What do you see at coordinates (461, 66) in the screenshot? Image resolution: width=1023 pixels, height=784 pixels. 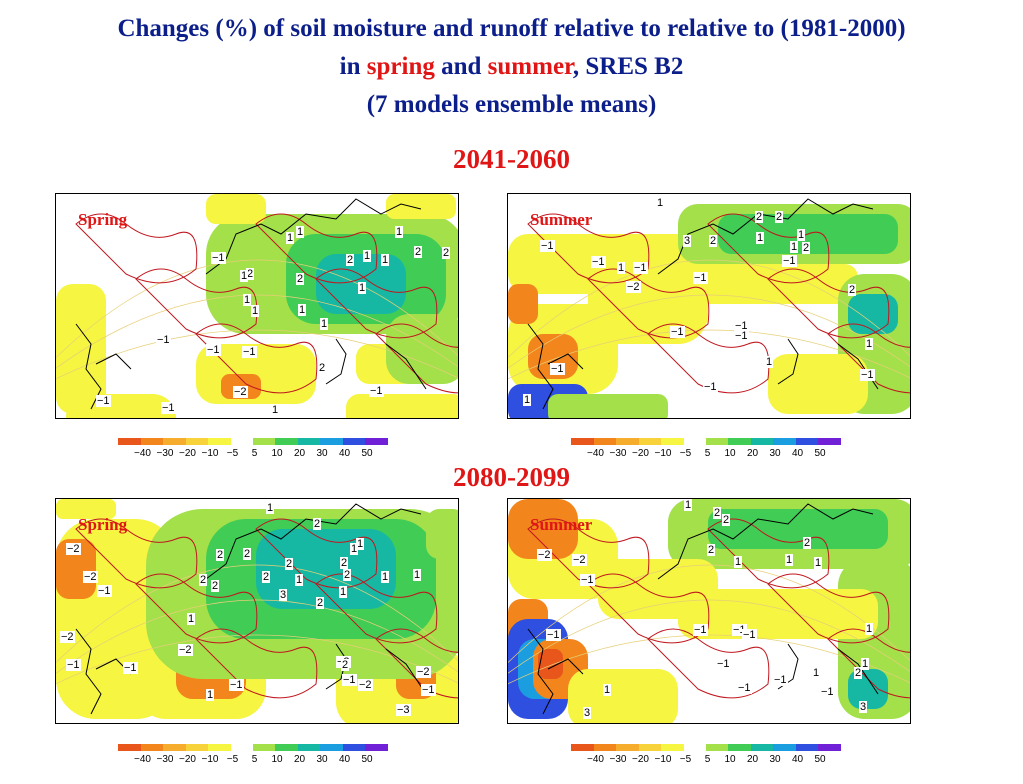 I see `title-and: and` at bounding box center [461, 66].